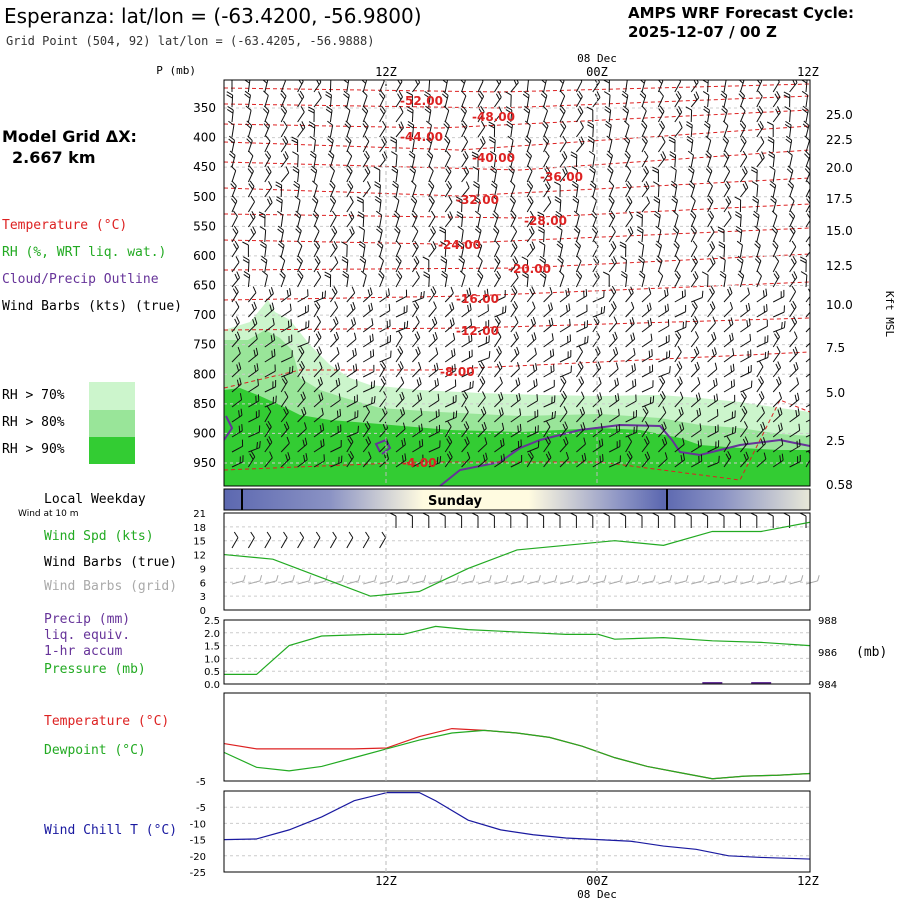 The width and height of the screenshot is (900, 900). Describe the element at coordinates (201, 782) in the screenshot. I see `temp-tick: -5` at that location.